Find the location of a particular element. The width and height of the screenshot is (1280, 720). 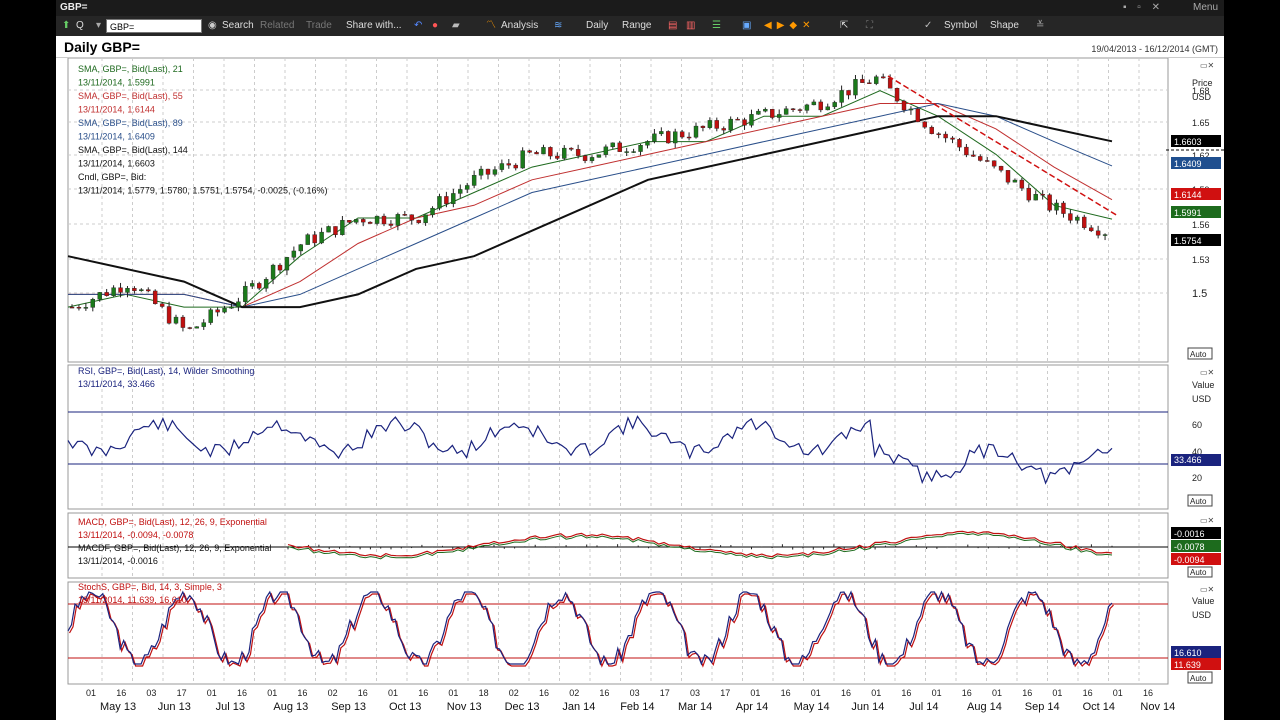

price-axis-title: Price is located at coordinates (1202, 83).